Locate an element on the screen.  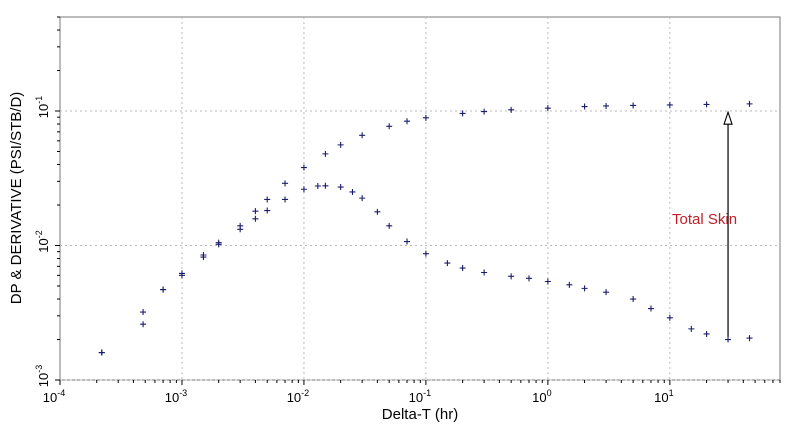
x-axis-ticks: 10⁻⁴ 10⁻³ 10⁻² 10⁻¹ 10⁰ 10¹ is located at coordinates (412, 392).